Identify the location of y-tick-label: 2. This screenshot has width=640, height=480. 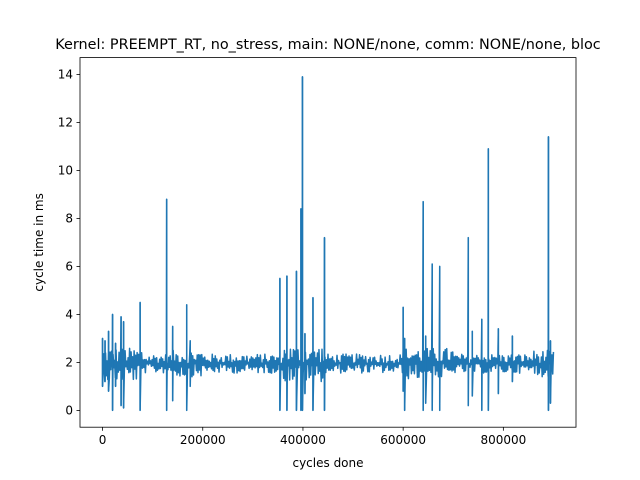
(69, 362).